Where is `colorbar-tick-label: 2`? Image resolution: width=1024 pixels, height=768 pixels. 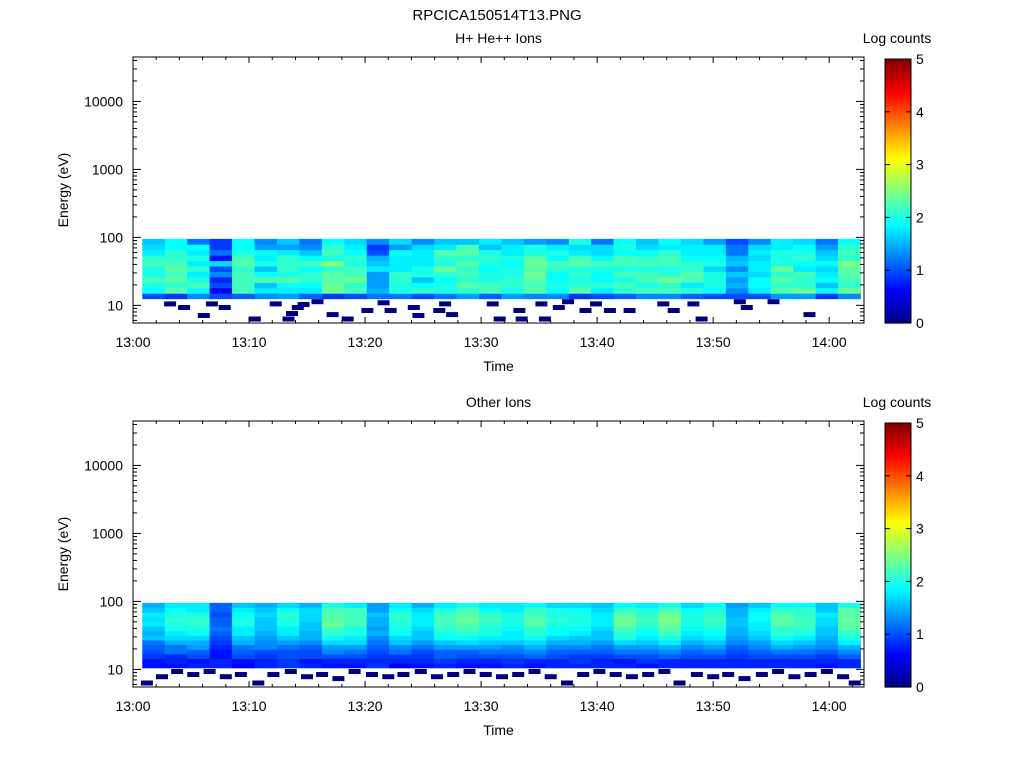 colorbar-tick-label: 2 is located at coordinates (920, 217).